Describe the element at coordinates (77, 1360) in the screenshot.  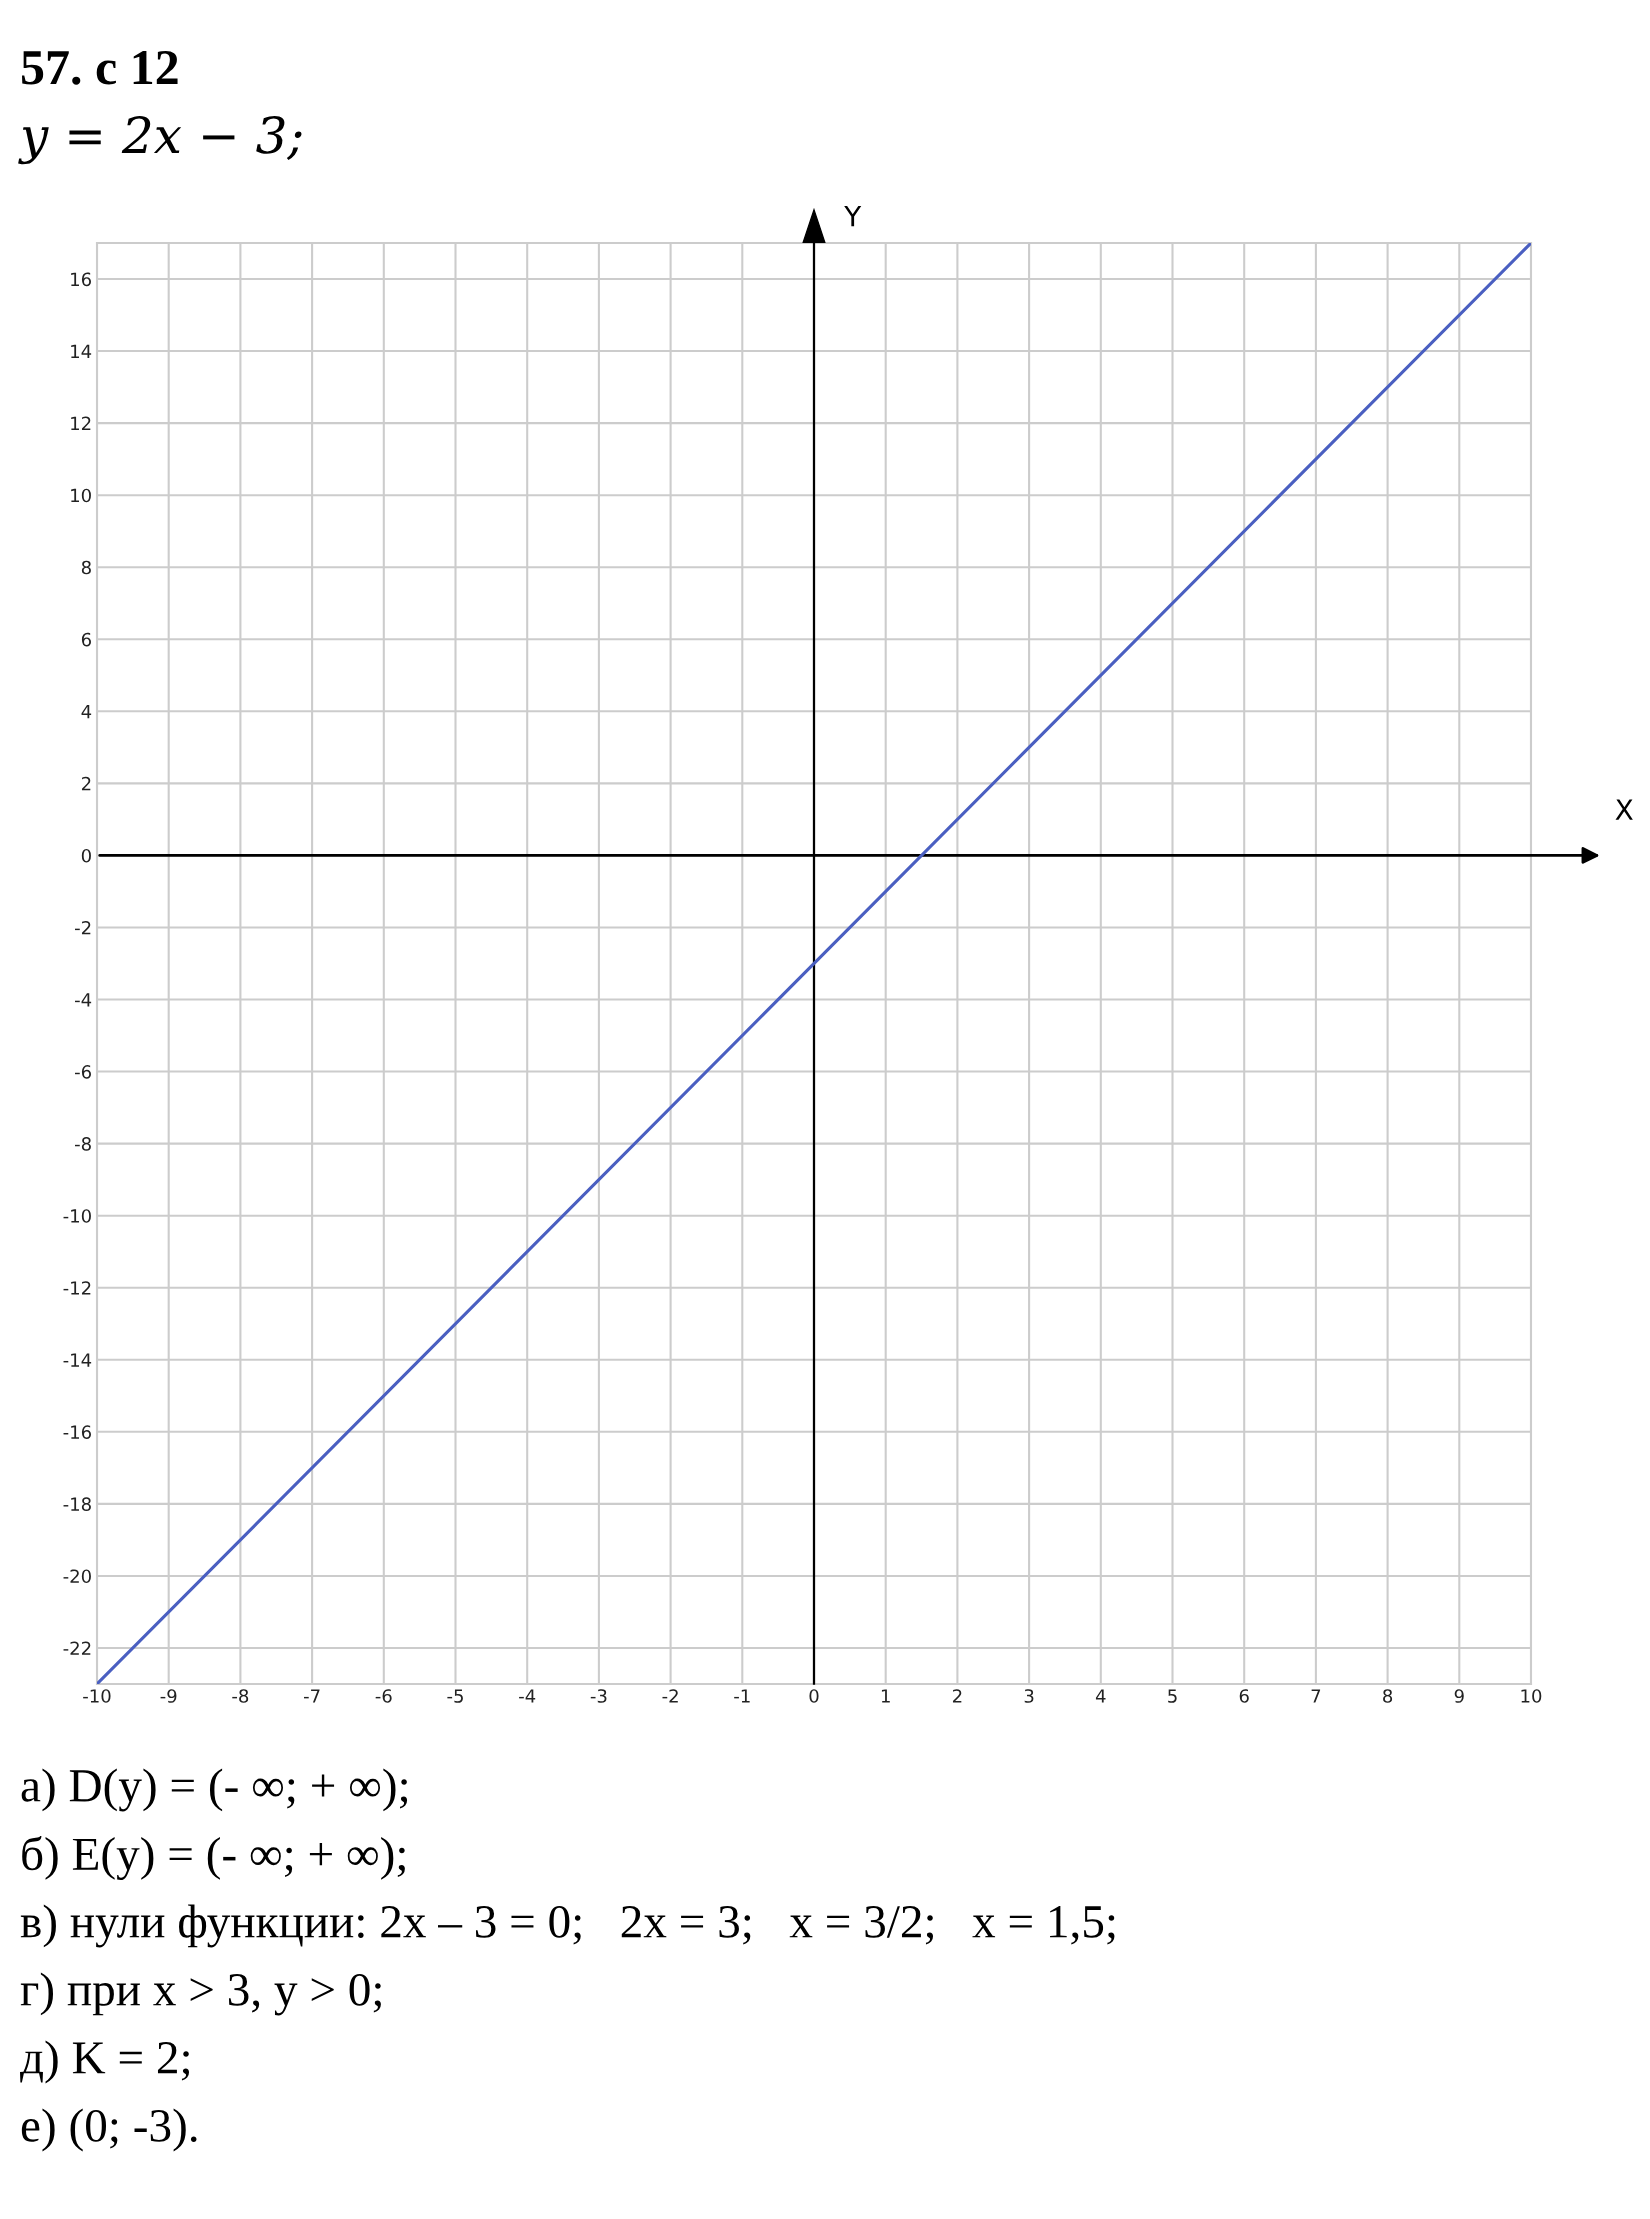
I see `y-tick-label: -14` at that location.